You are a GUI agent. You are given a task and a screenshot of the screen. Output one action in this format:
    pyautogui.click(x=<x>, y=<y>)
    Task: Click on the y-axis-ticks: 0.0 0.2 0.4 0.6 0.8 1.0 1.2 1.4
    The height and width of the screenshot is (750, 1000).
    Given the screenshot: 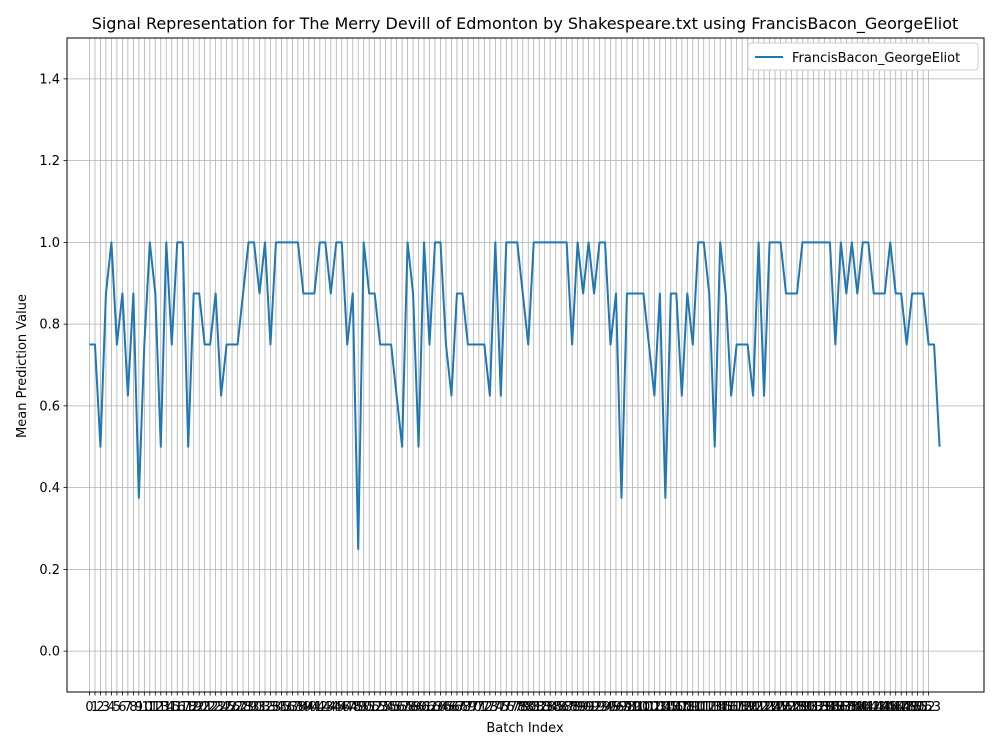 What is the action you would take?
    pyautogui.click(x=53, y=366)
    